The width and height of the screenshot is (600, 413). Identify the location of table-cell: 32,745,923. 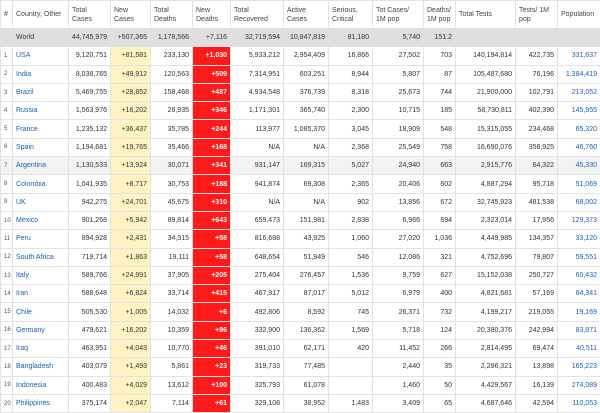
(486, 202).